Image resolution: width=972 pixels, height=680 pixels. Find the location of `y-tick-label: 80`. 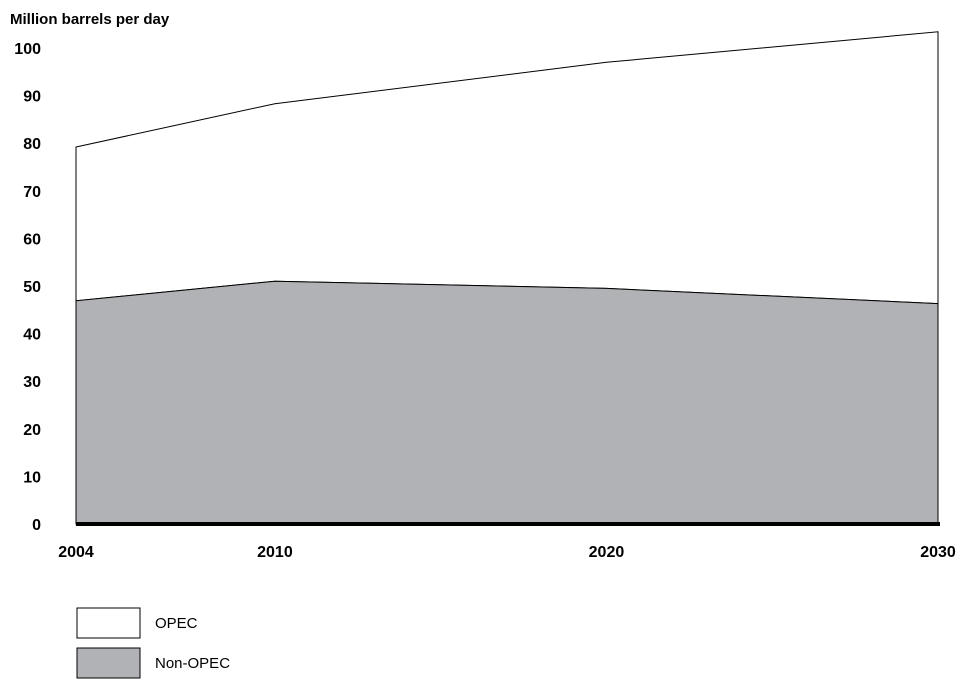

y-tick-label: 80 is located at coordinates (32, 144).